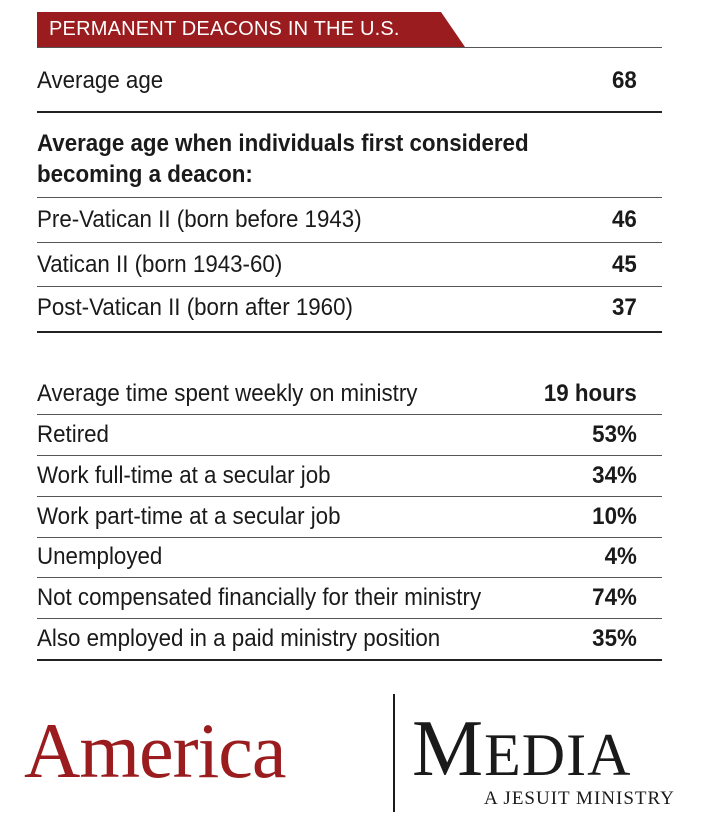 Image resolution: width=706 pixels, height=828 pixels. Describe the element at coordinates (73, 434) in the screenshot. I see `row-label: Retired` at that location.